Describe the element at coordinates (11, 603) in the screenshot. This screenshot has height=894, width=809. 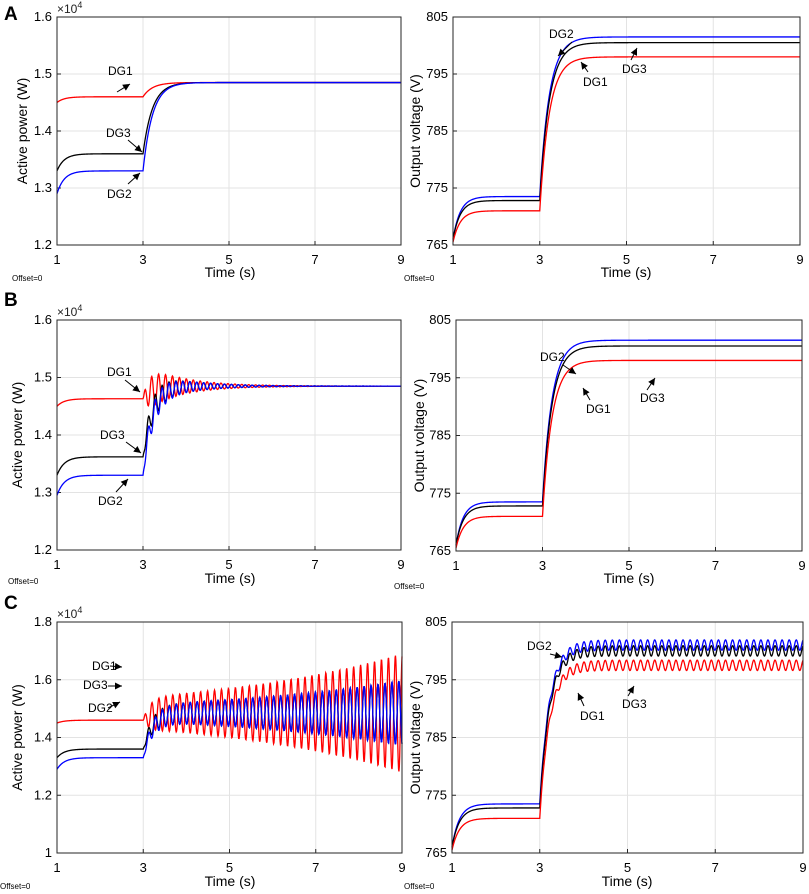
I see `panel-label-c: C` at that location.